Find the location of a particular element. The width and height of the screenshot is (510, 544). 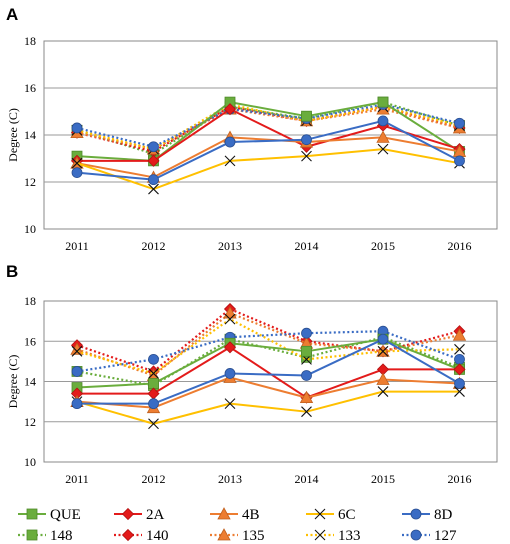

legend-item-140: 140 is located at coordinates (141, 536).